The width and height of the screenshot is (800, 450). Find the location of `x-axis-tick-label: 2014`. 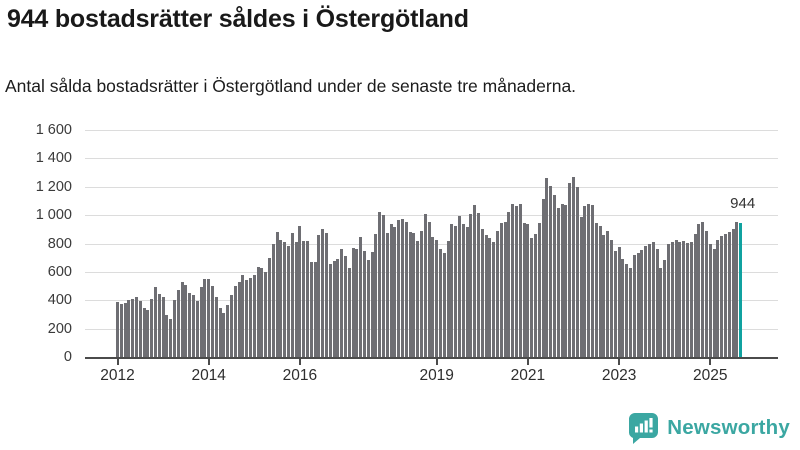

x-axis-tick-label: 2014 is located at coordinates (208, 375).